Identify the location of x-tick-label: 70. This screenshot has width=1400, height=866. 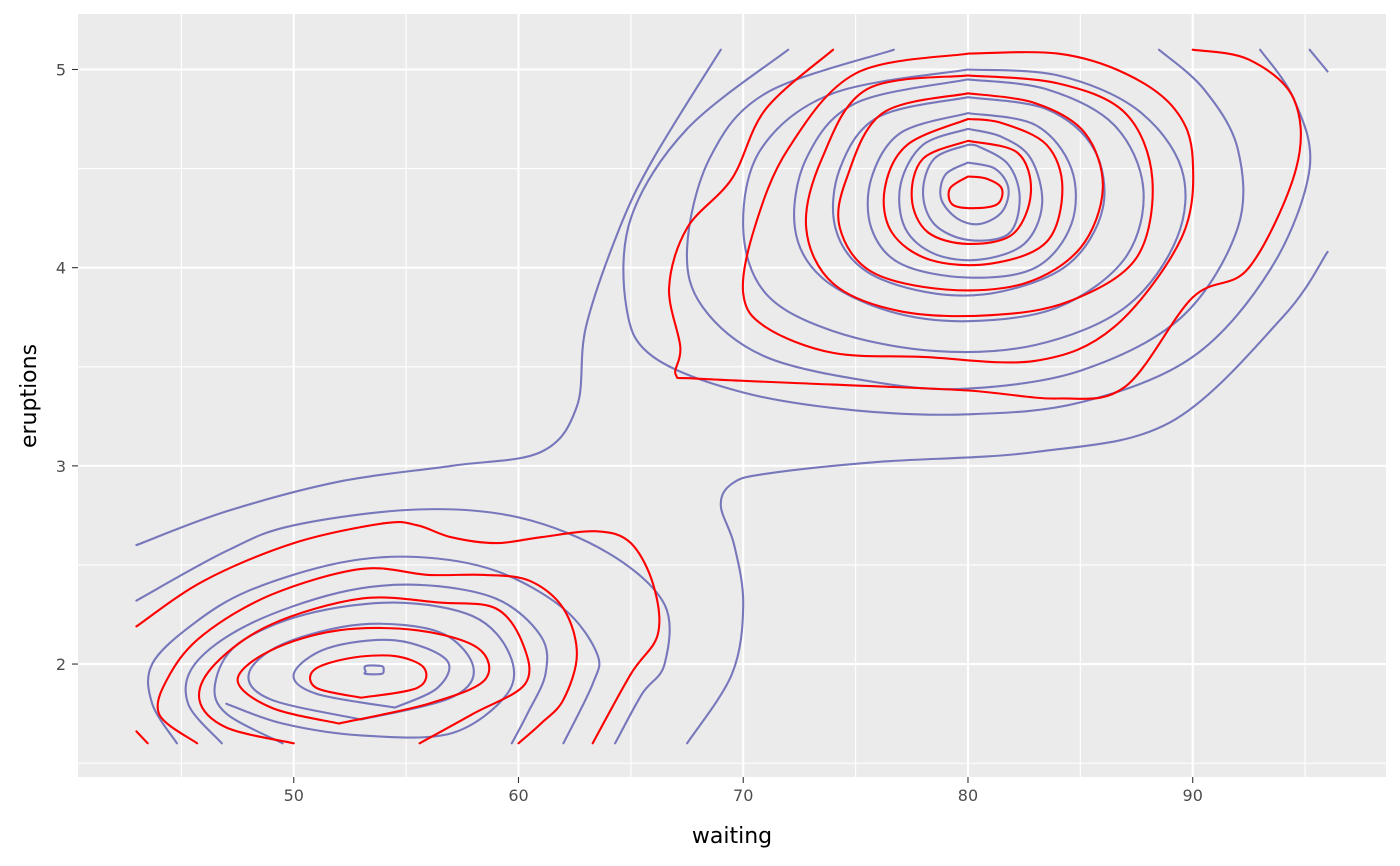
(743, 795).